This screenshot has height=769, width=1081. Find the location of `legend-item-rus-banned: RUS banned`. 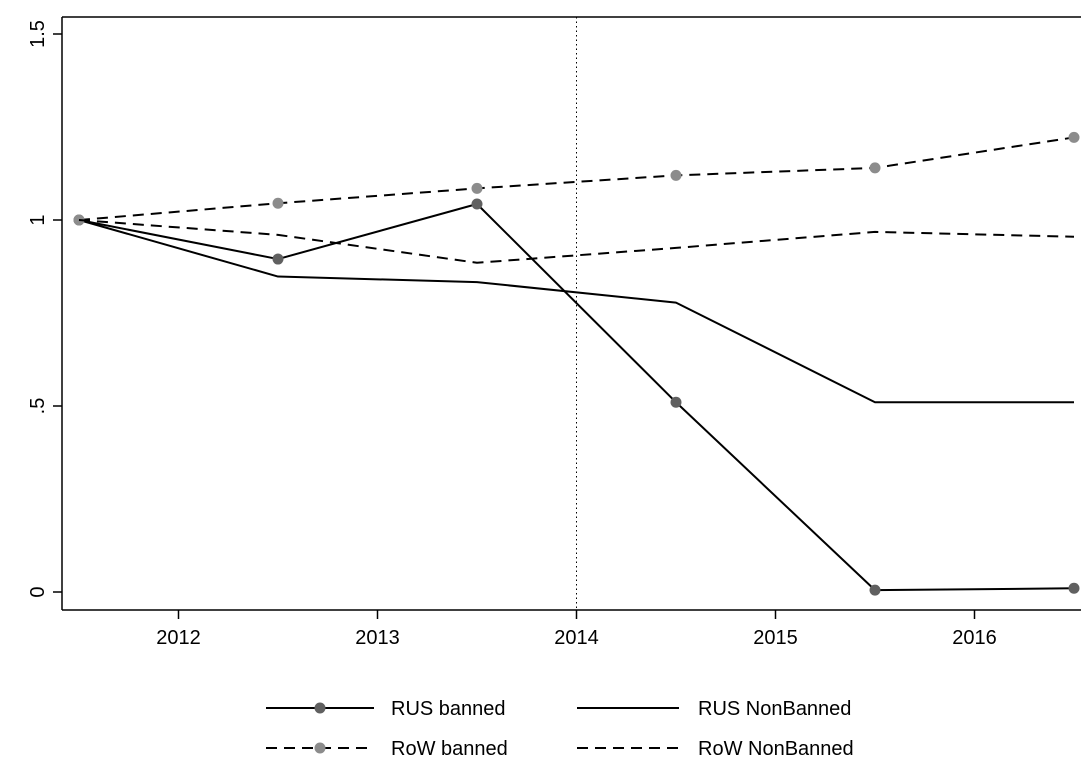

legend-item-rus-banned: RUS banned is located at coordinates (386, 709).